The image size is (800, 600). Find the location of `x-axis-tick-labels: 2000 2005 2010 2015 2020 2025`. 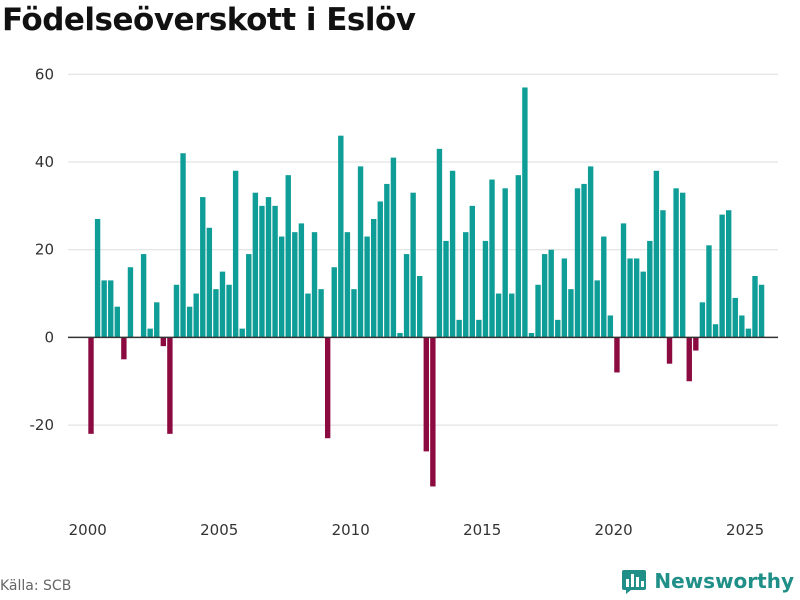

x-axis-tick-labels: 2000 2005 2010 2015 2020 2025 is located at coordinates (417, 530).